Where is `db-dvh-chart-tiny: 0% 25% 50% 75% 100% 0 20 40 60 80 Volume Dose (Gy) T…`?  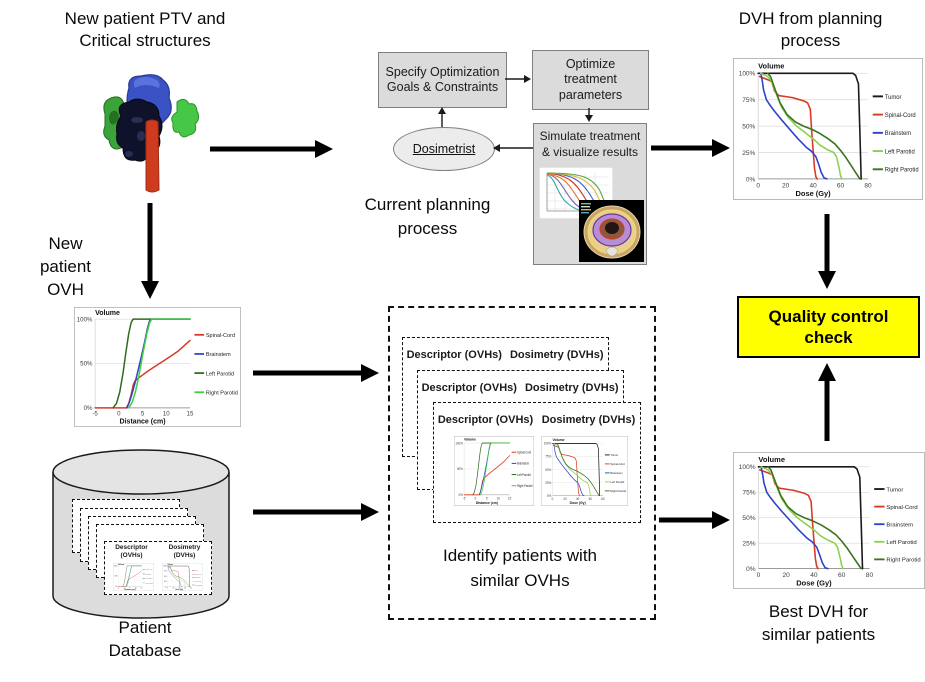 db-dvh-chart-tiny: 0% 25% 50% 75% 100% 0 20 40 60 80 Volume Dose (Gy) T… is located at coordinates (182, 577).